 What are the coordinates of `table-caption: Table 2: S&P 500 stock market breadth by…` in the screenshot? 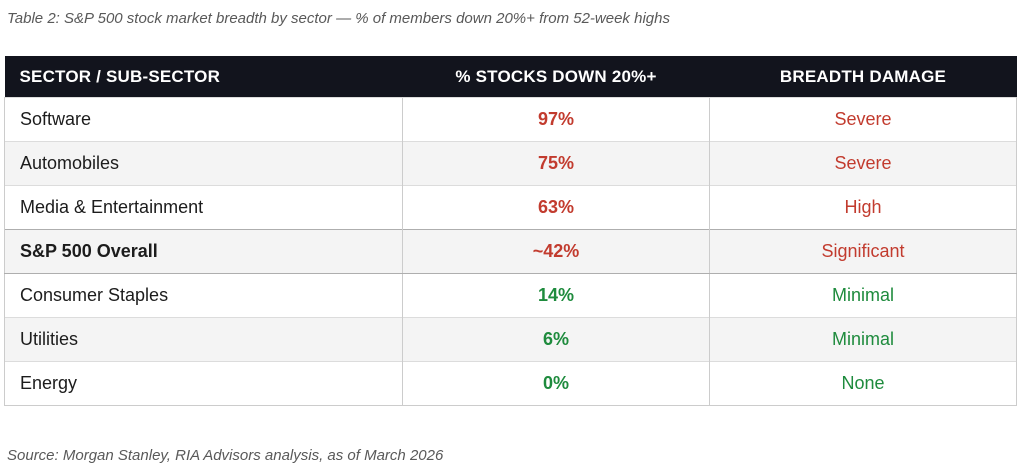 It's located at (338, 18).